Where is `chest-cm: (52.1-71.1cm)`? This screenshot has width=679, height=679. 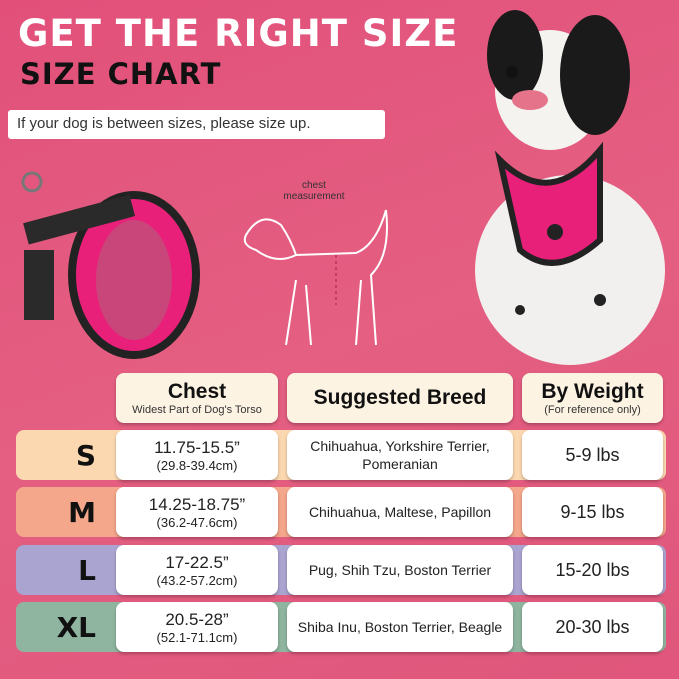 chest-cm: (52.1-71.1cm) is located at coordinates (197, 637).